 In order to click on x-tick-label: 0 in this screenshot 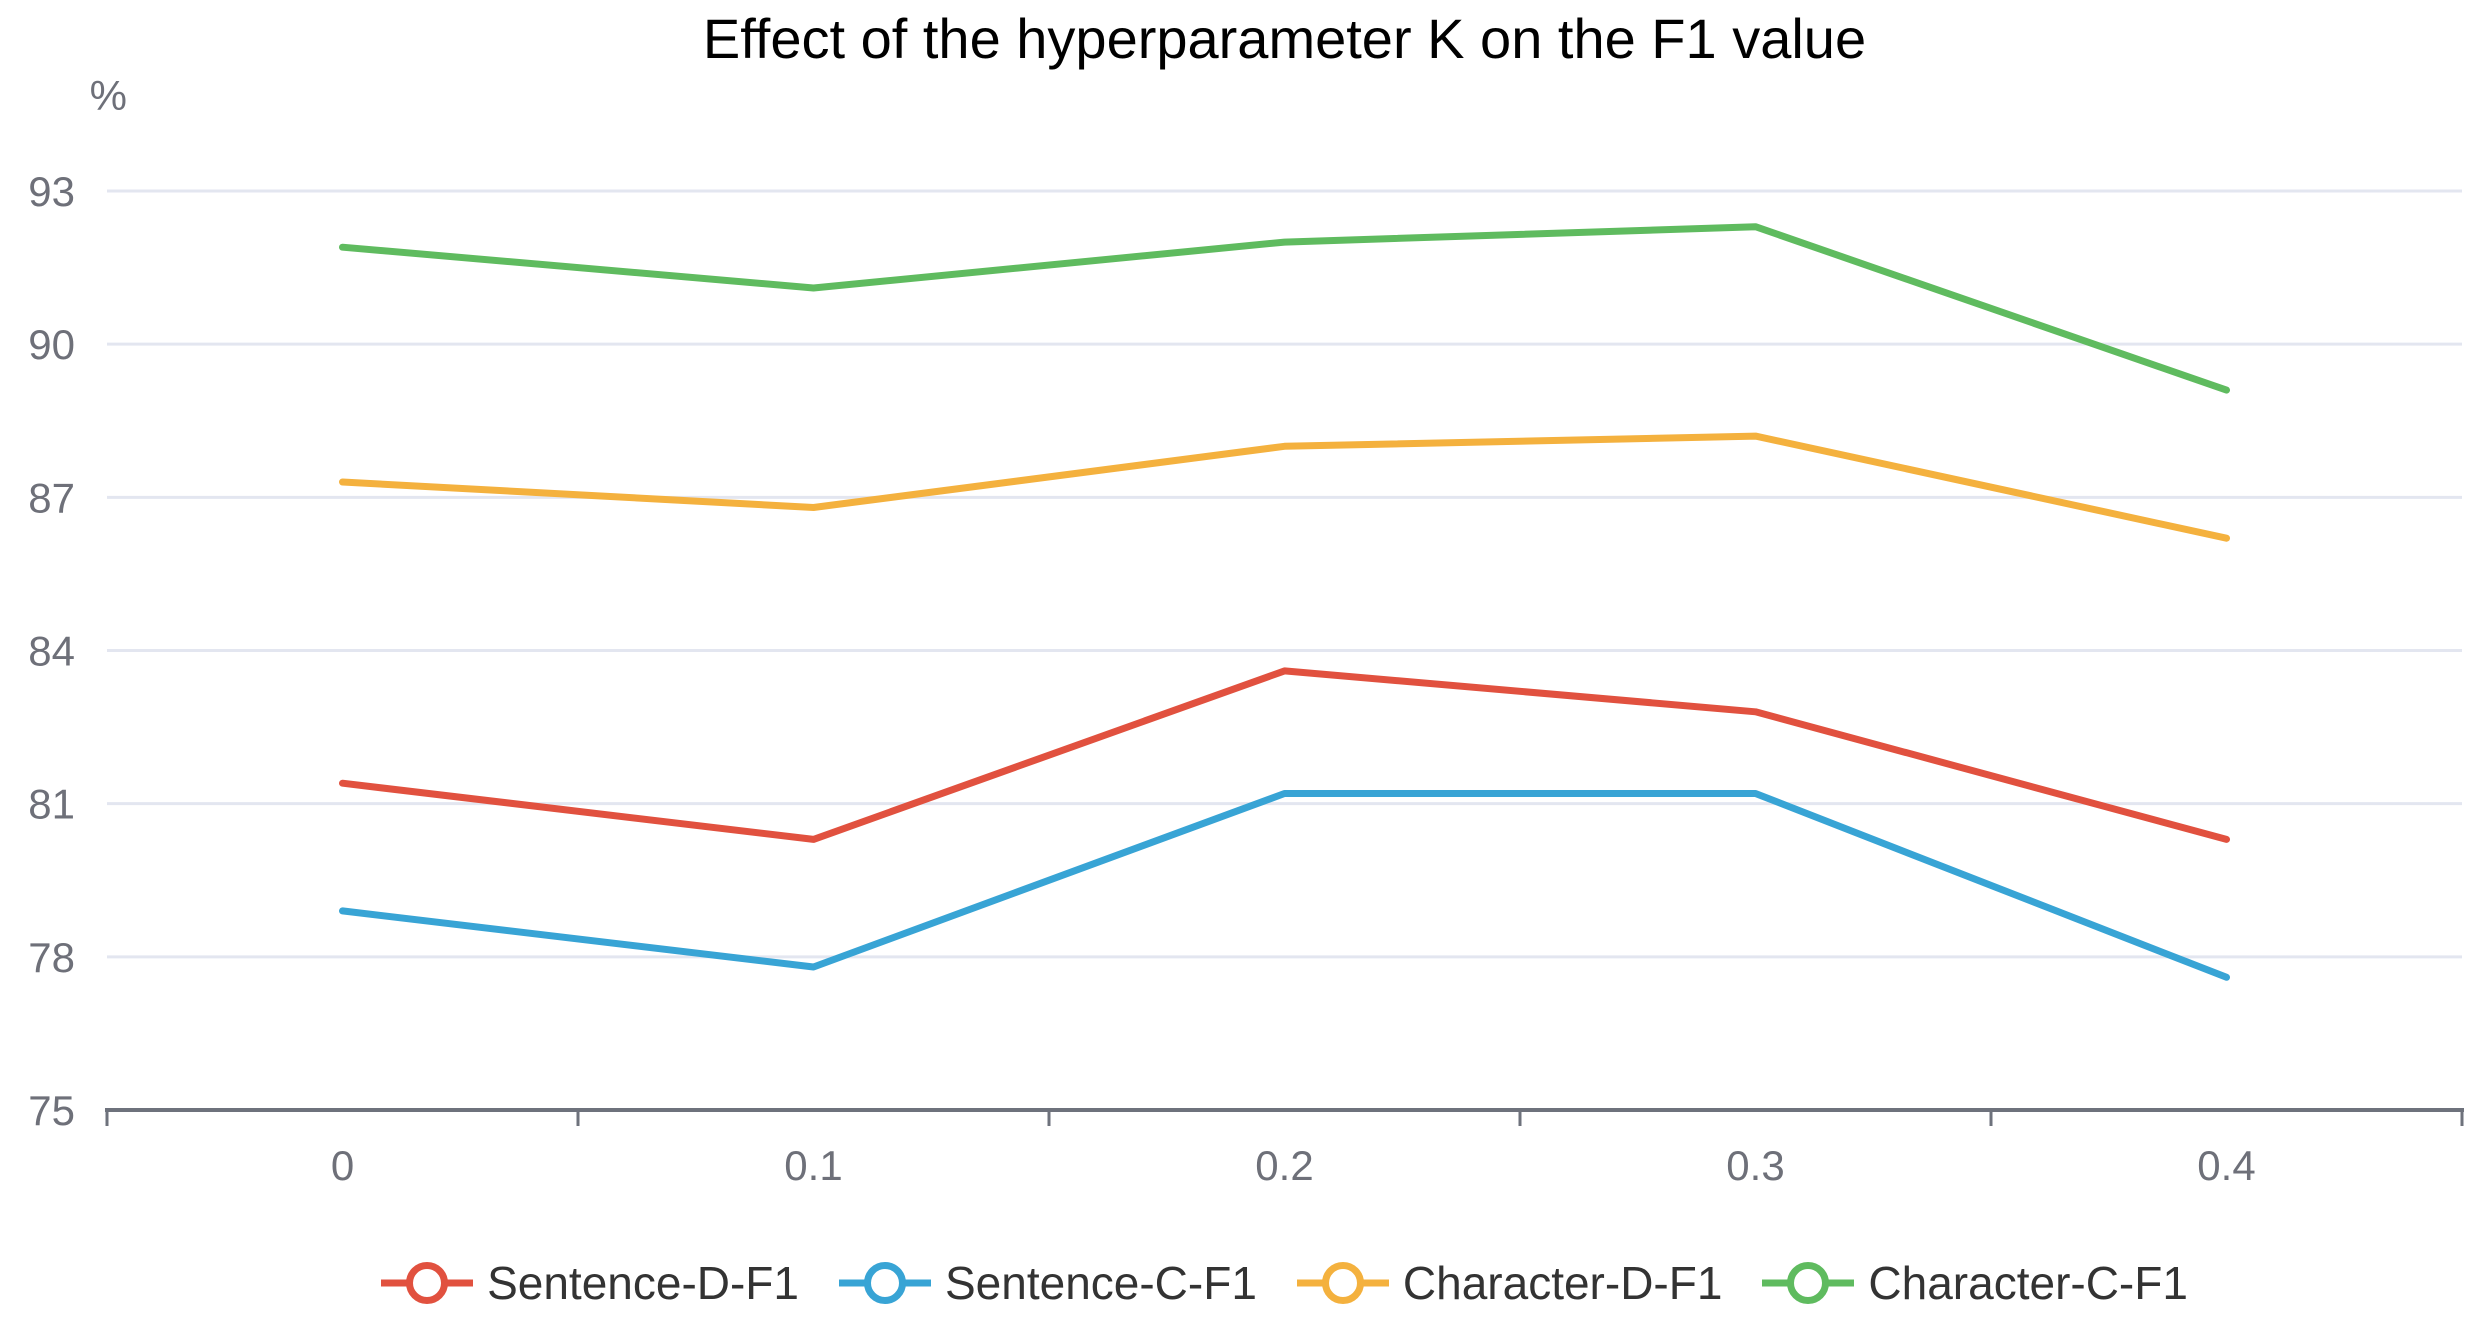, I will do `click(342, 1165)`.